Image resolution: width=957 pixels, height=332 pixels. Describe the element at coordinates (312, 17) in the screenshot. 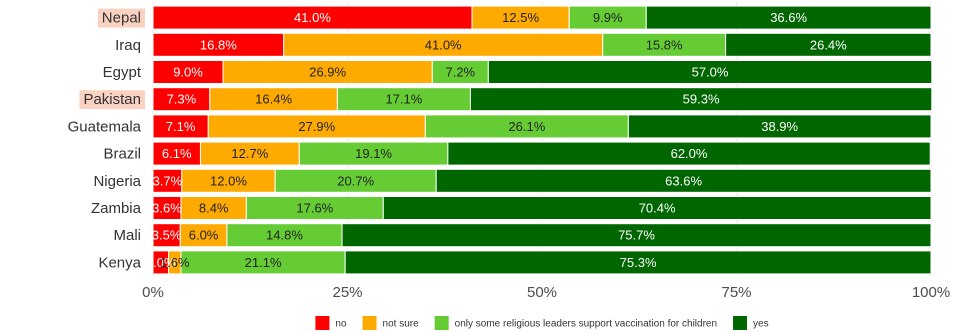

I see `bar-label-nepal-no: 41.0%` at that location.